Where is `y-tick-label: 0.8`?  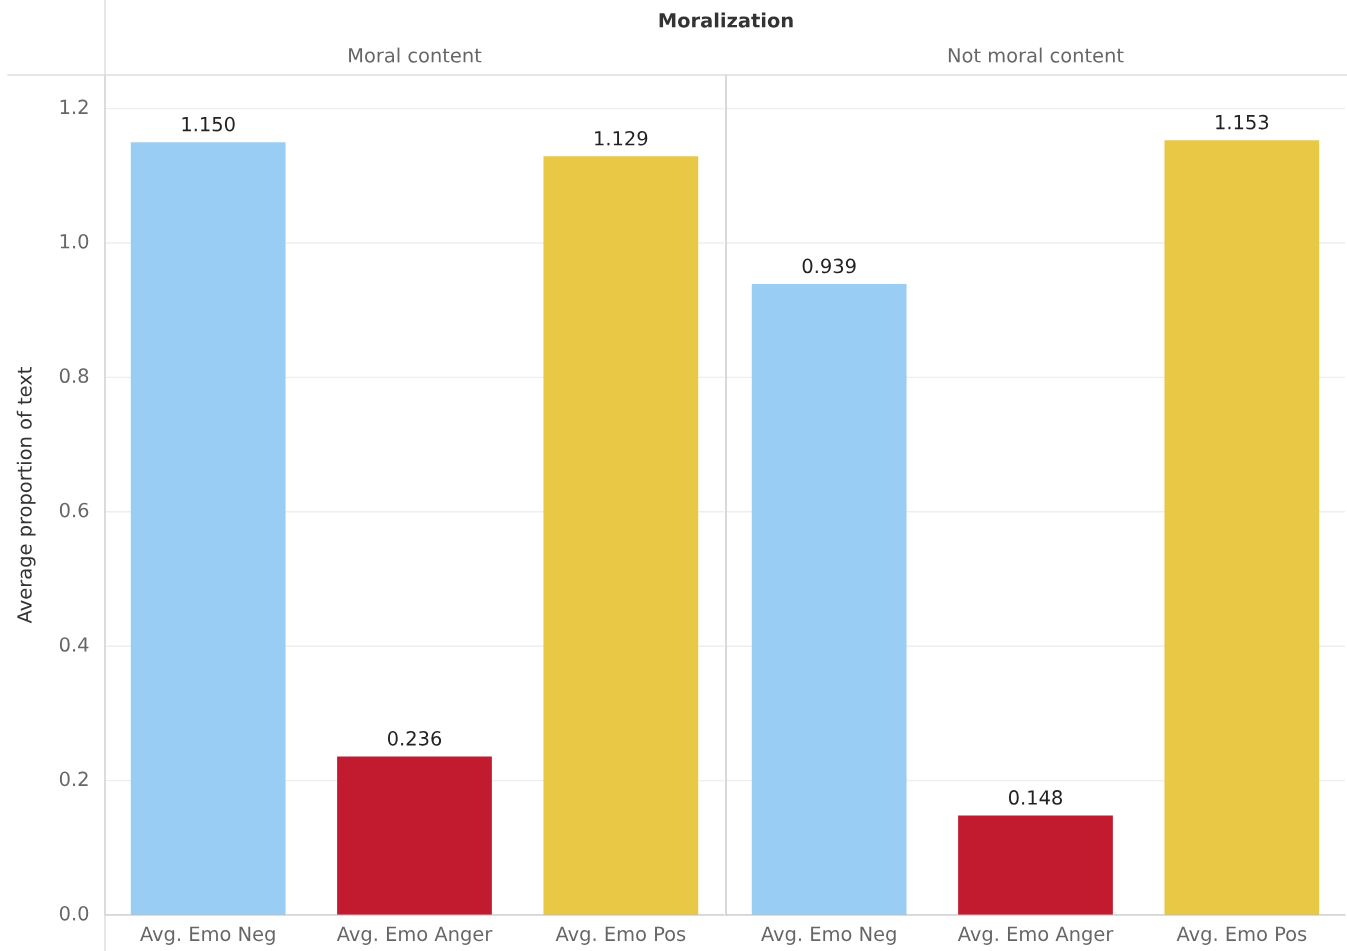
y-tick-label: 0.8 is located at coordinates (74, 376).